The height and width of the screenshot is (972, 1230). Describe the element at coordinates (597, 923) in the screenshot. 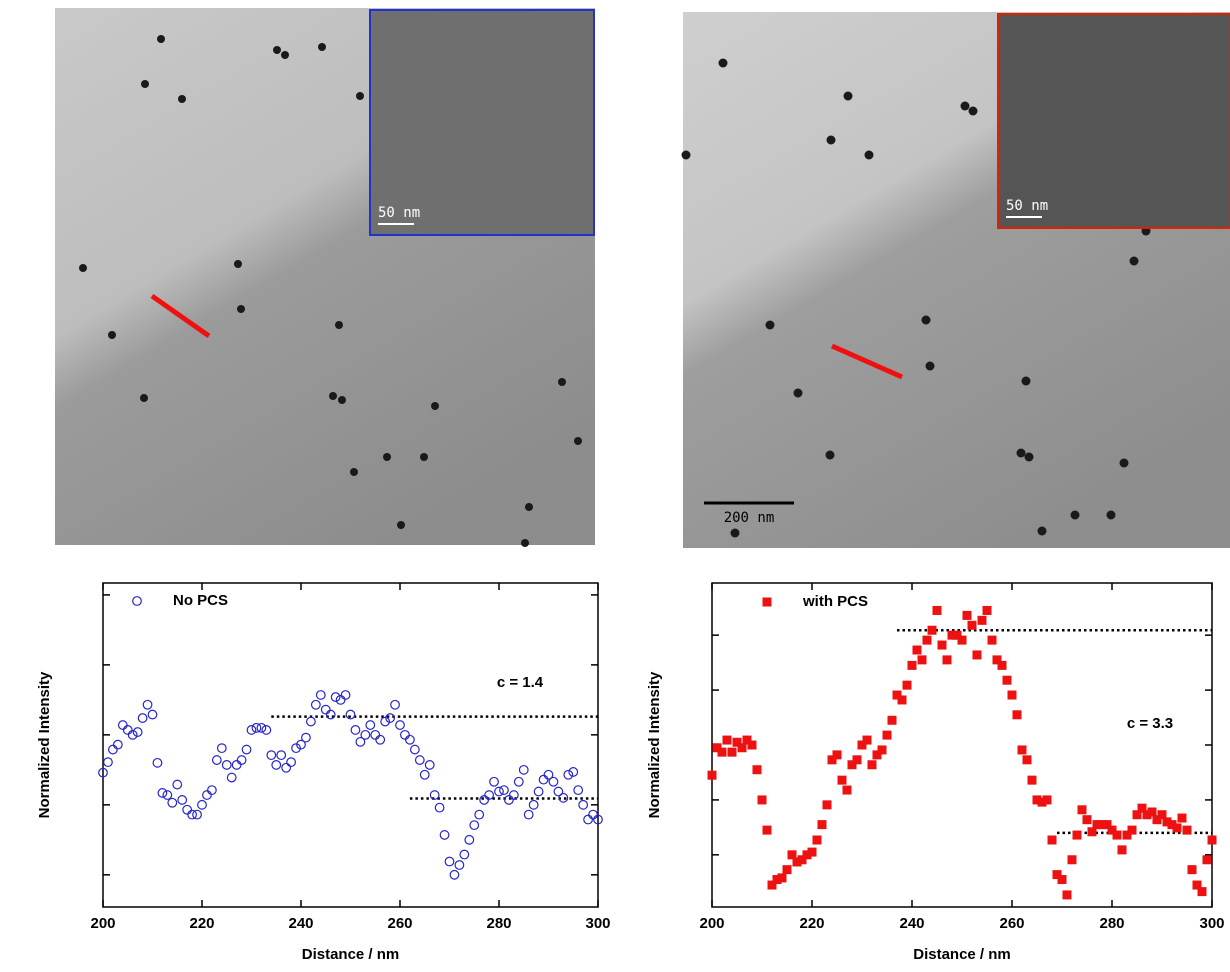

I see `x-tick-label: 300` at that location.